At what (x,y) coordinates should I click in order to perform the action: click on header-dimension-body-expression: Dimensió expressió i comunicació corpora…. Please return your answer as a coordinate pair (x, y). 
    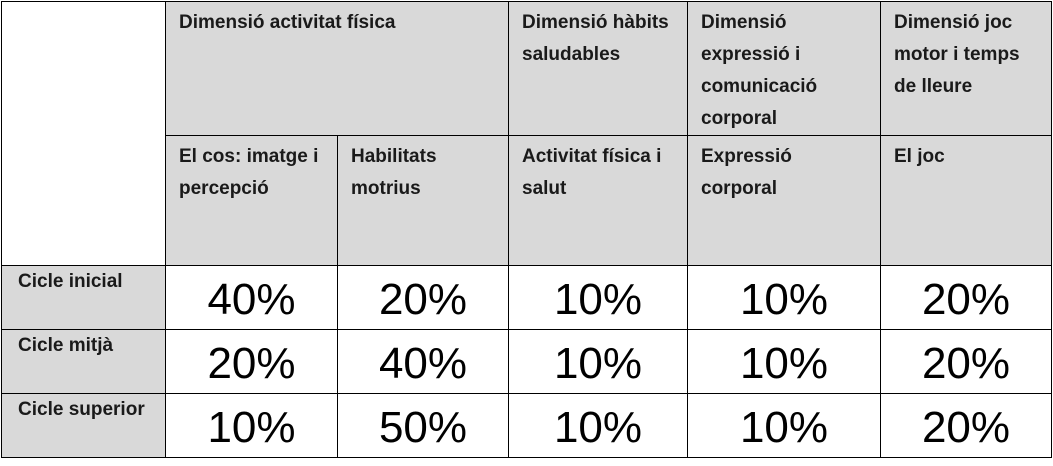
    Looking at the image, I should click on (784, 68).